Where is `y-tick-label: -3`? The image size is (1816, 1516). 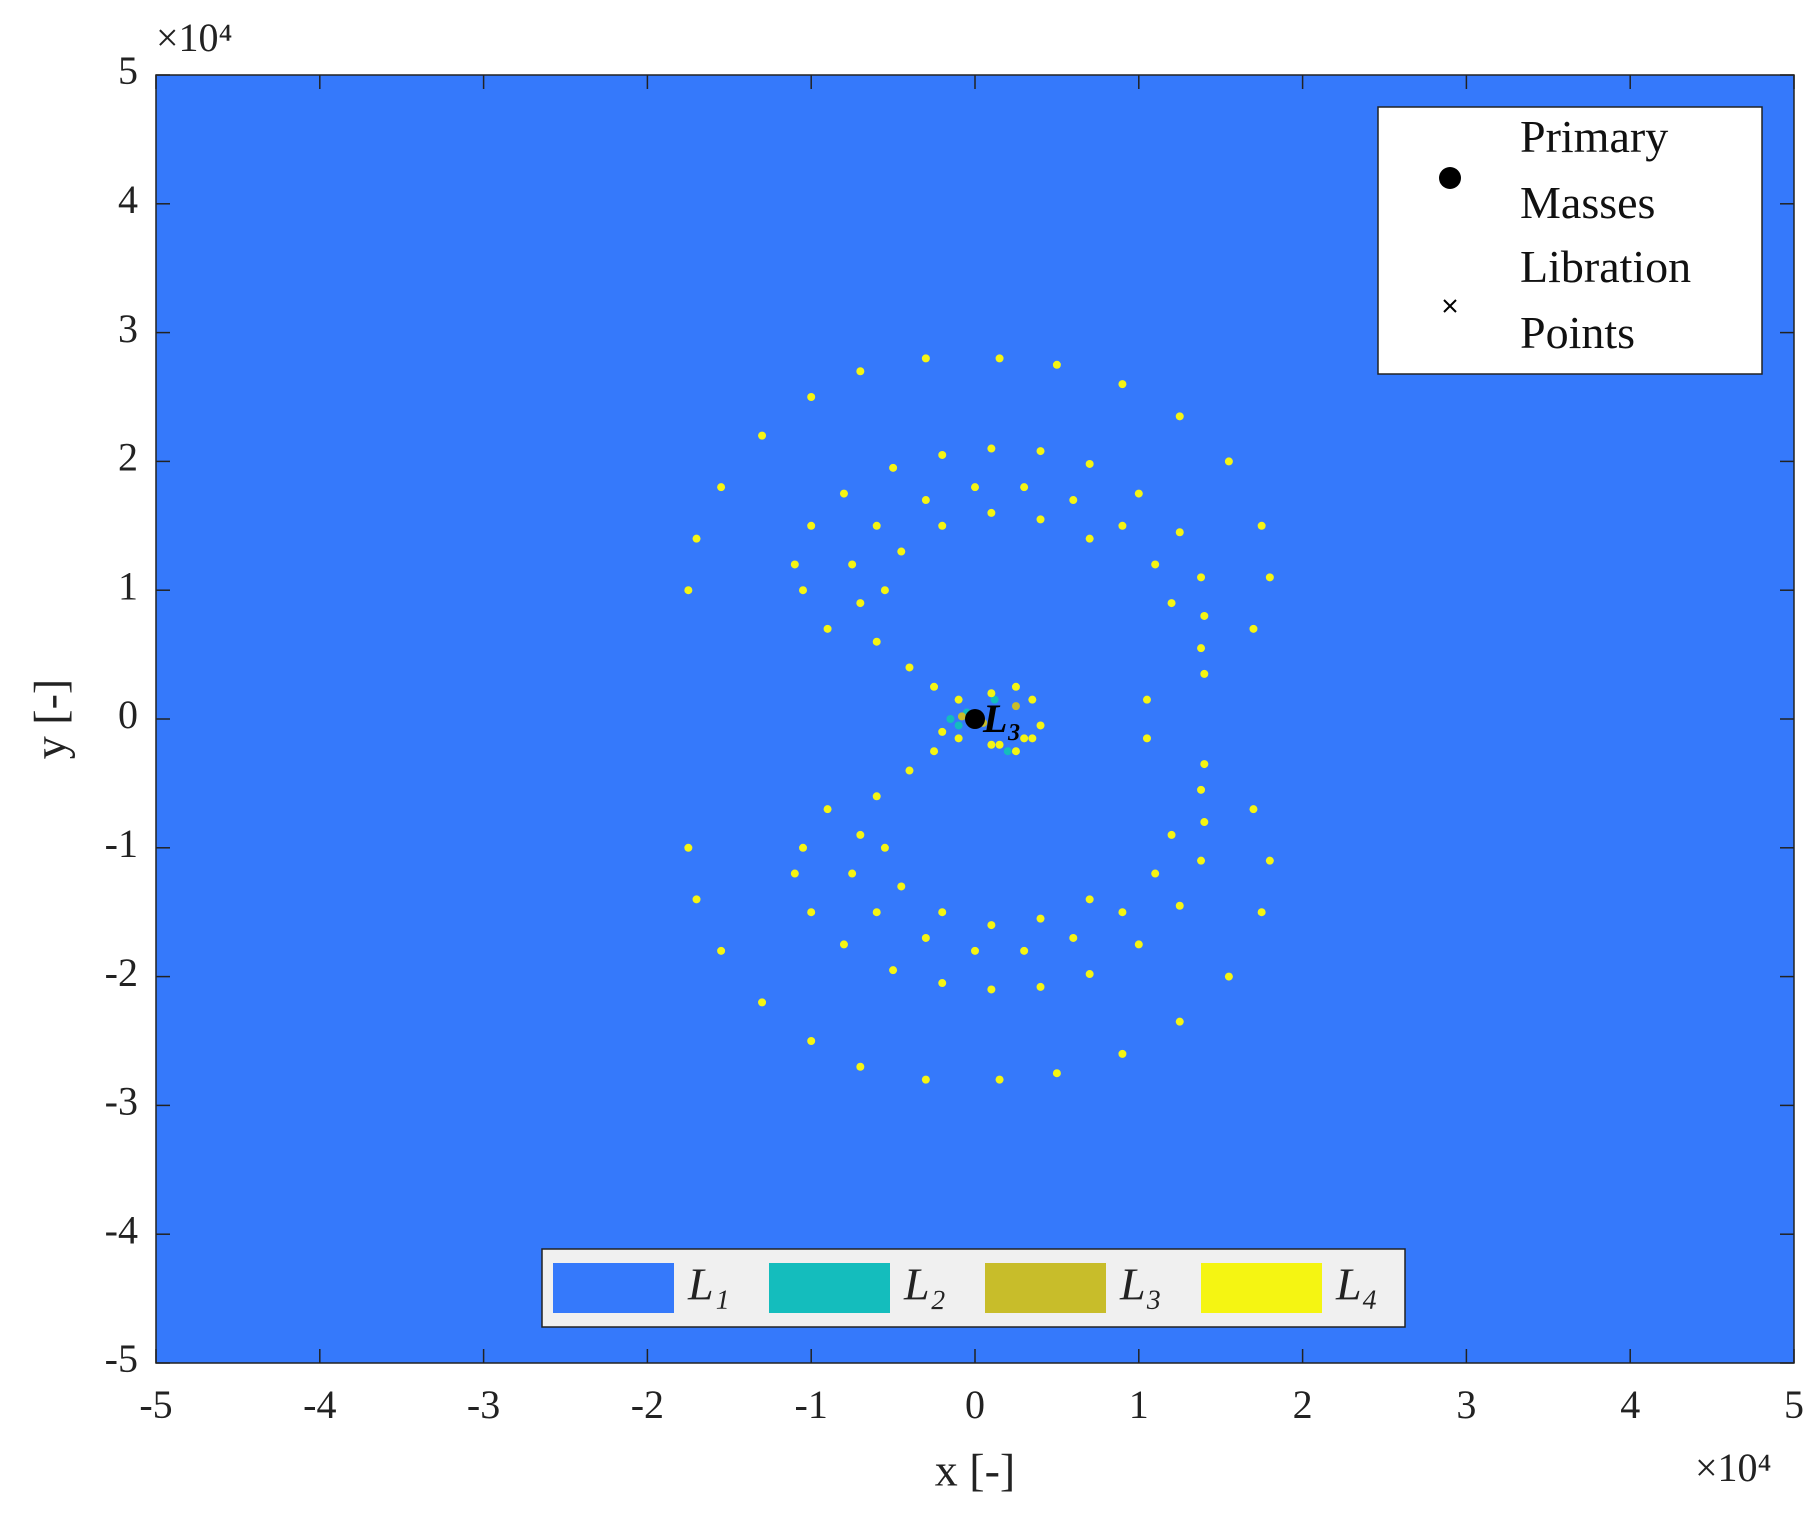 y-tick-label: -3 is located at coordinates (121, 1101).